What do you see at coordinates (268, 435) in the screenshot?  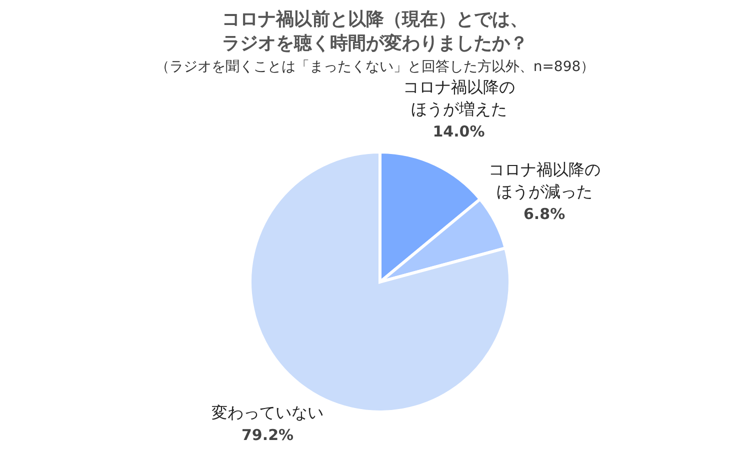 I see `data-label: 79.2%` at bounding box center [268, 435].